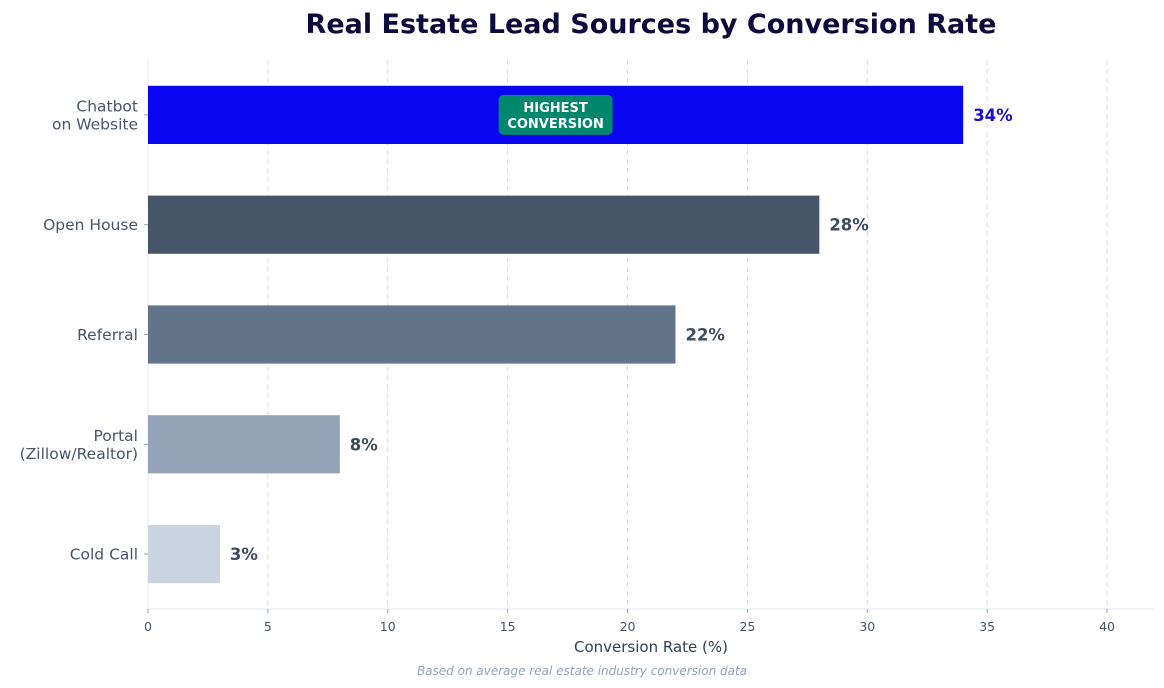  What do you see at coordinates (364, 444) in the screenshot?
I see `value-label: 8%` at bounding box center [364, 444].